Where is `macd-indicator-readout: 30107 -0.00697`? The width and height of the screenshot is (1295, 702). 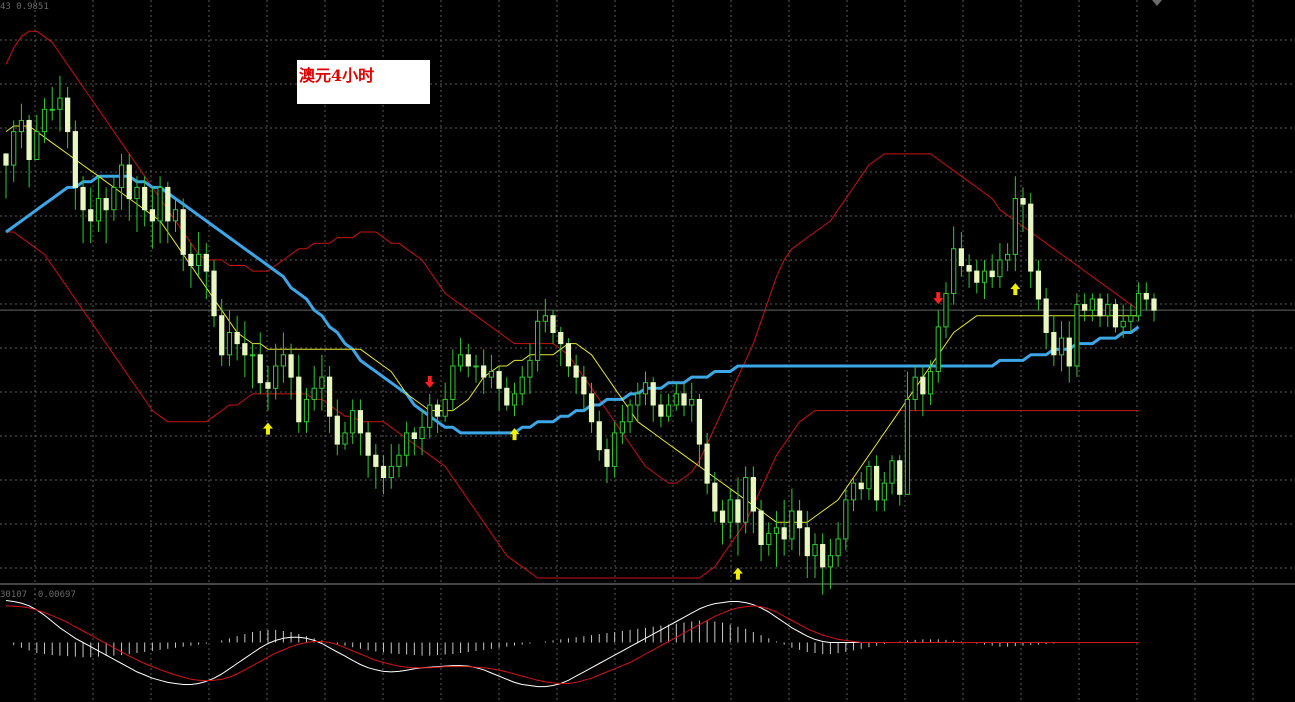
macd-indicator-readout: 30107 -0.00697 is located at coordinates (38, 595).